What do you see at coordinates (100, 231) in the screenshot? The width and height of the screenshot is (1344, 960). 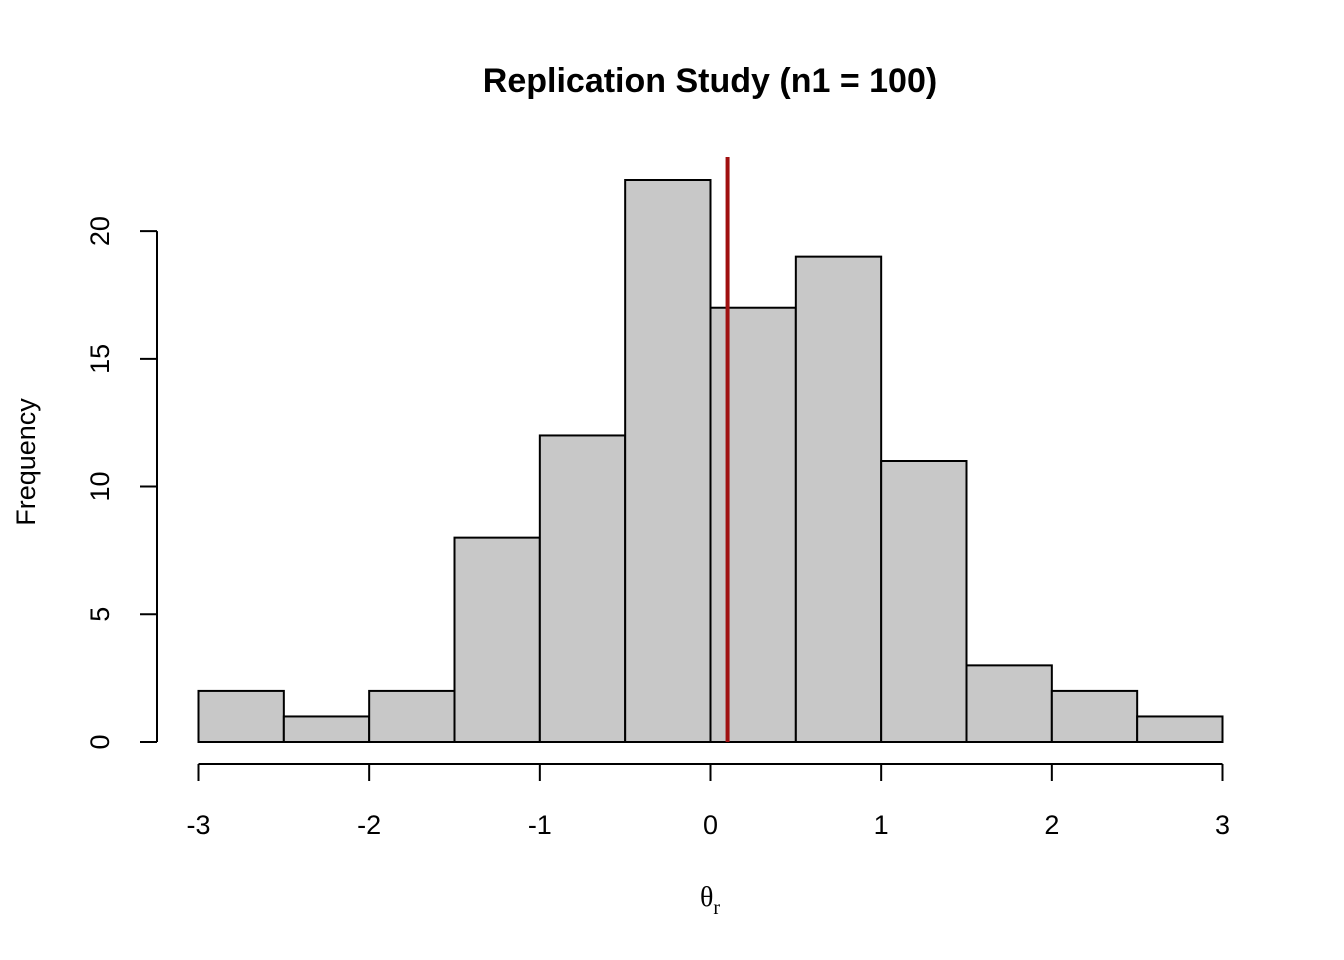 I see `y-tick-label: 20` at bounding box center [100, 231].